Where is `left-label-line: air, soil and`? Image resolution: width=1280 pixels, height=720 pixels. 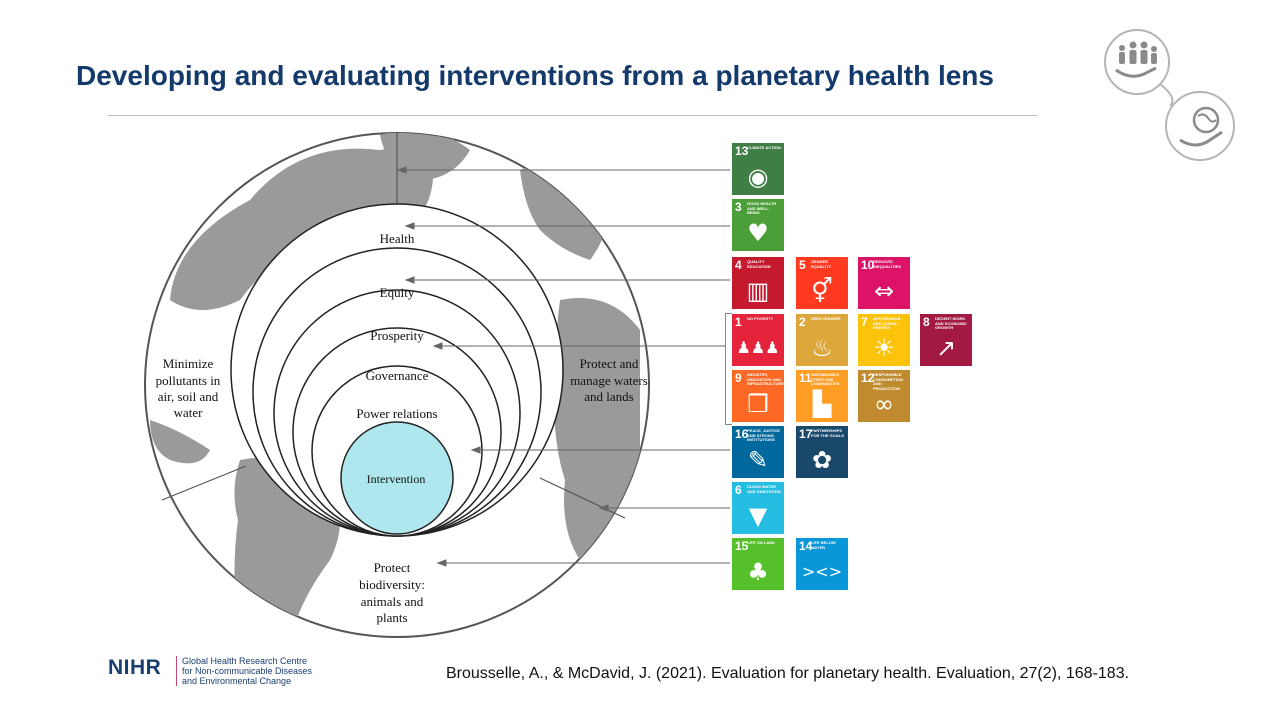
left-label-line: air, soil and is located at coordinates (188, 396).